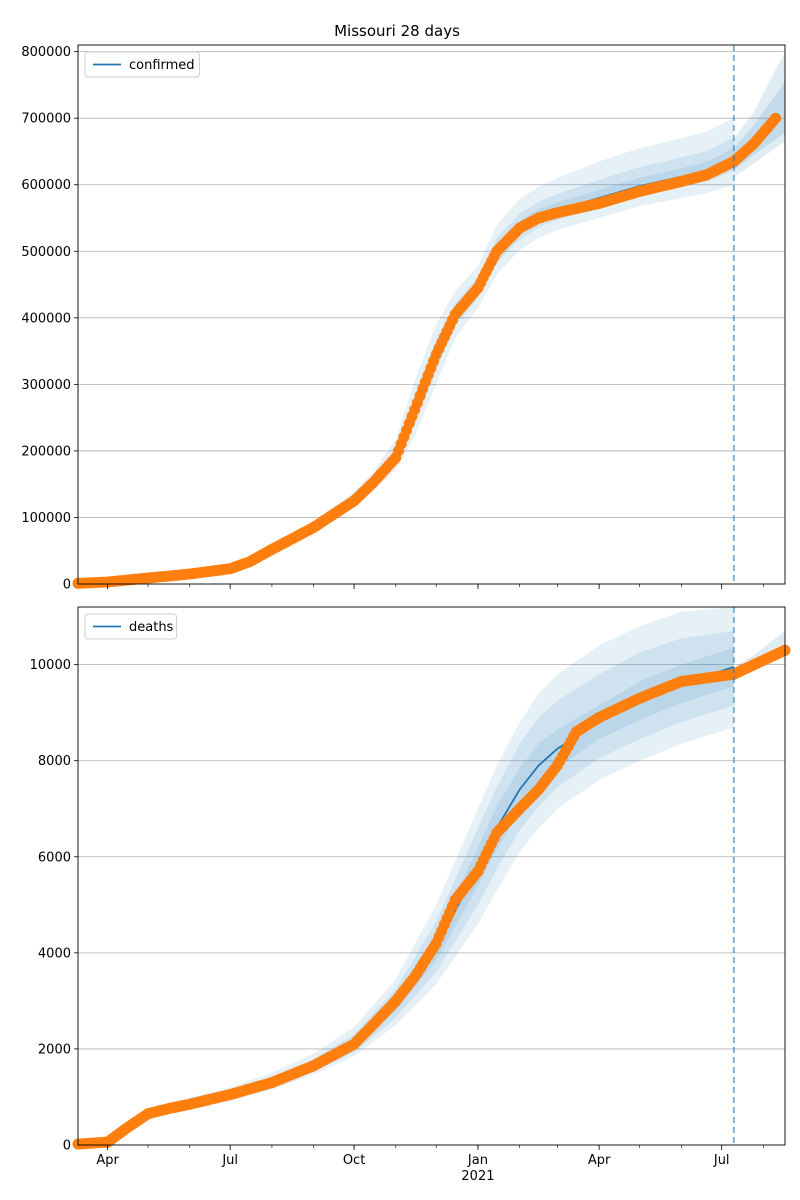 The image size is (800, 1200). What do you see at coordinates (477, 1176) in the screenshot?
I see `x-tick-sublabel: 2021` at bounding box center [477, 1176].